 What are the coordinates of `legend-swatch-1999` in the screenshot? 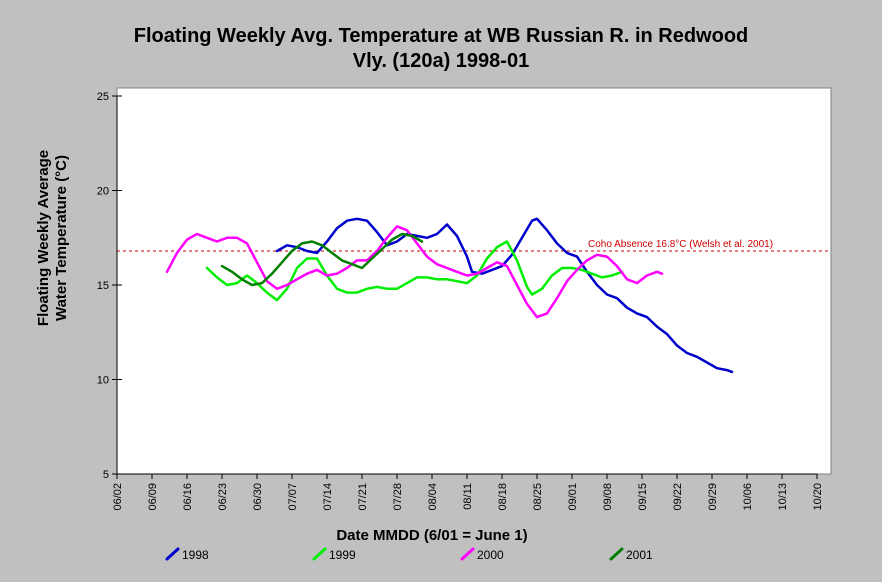 It's located at (319, 554).